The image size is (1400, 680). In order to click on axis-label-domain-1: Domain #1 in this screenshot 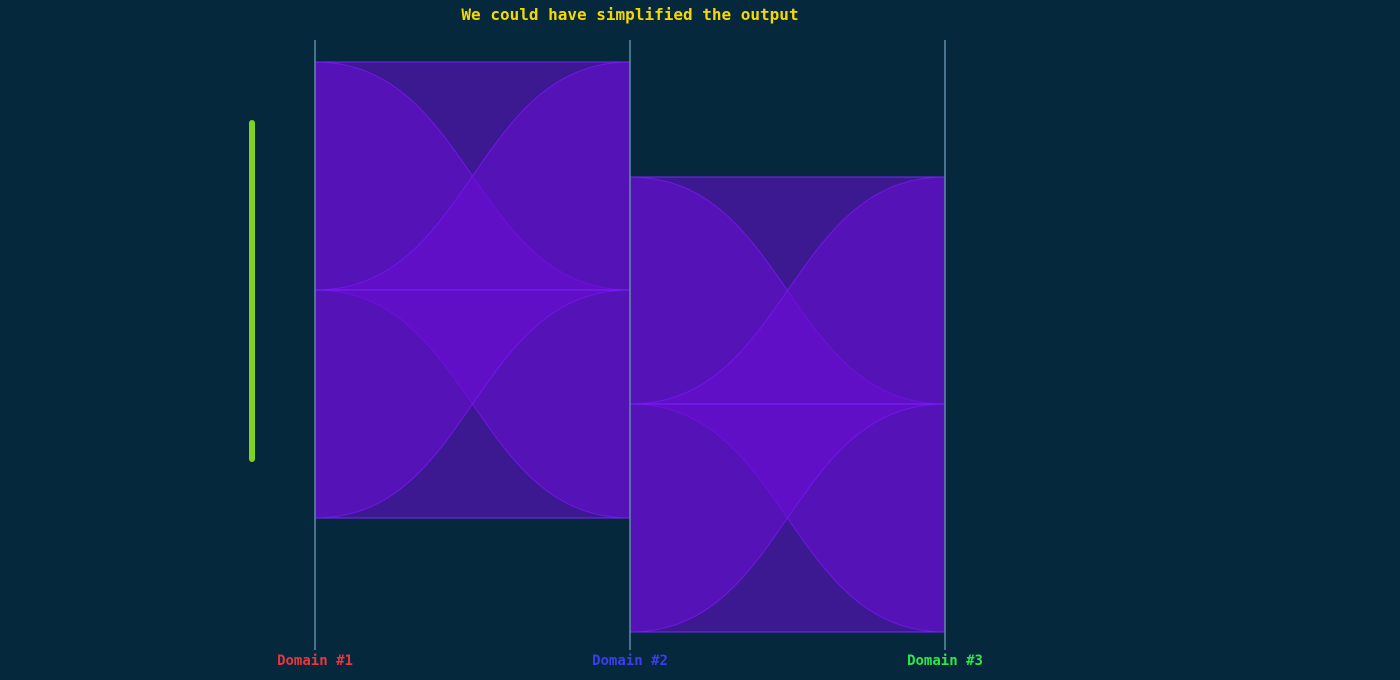, I will do `click(315, 661)`.